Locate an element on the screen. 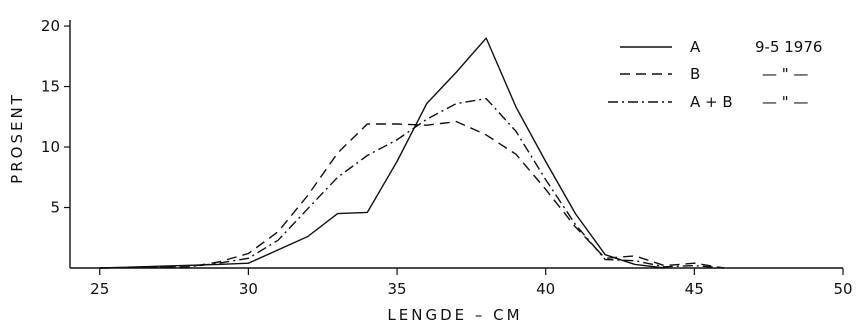 This screenshot has width=862, height=333. legend: A 9-5 1976 B — " — A + B — " — is located at coordinates (715, 74).